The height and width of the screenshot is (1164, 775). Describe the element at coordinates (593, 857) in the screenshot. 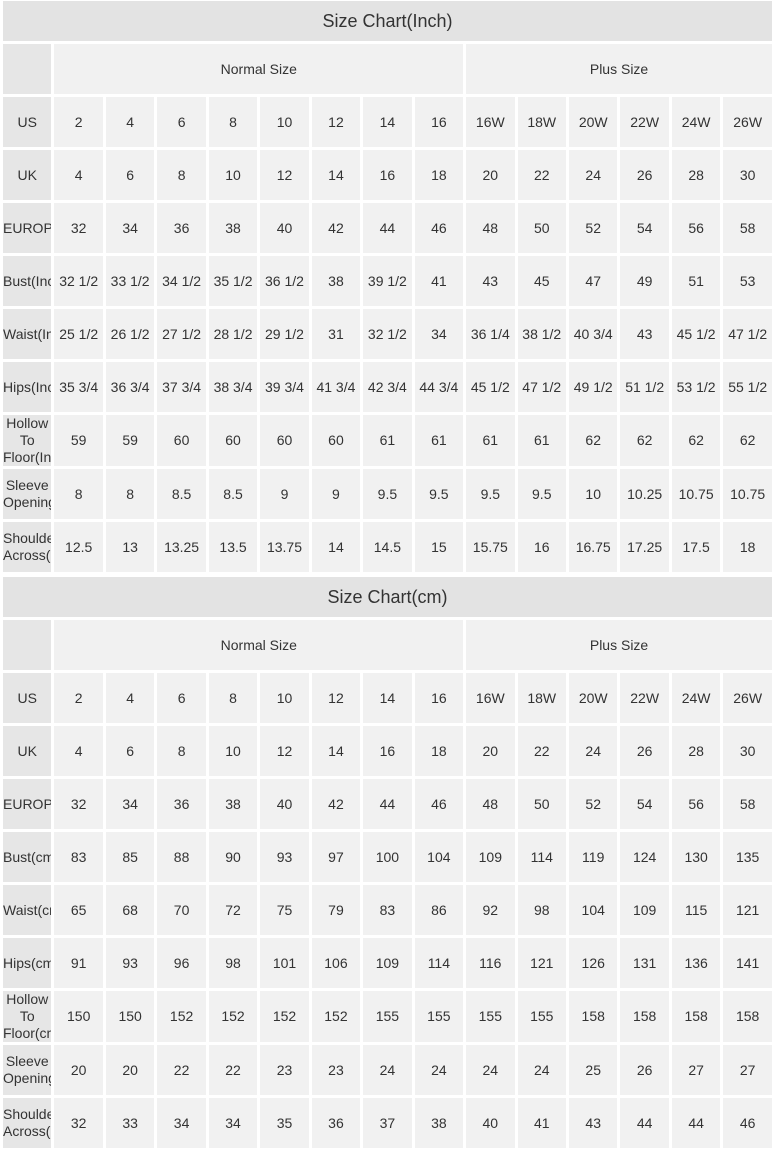

I see `table-cell: 119` at that location.